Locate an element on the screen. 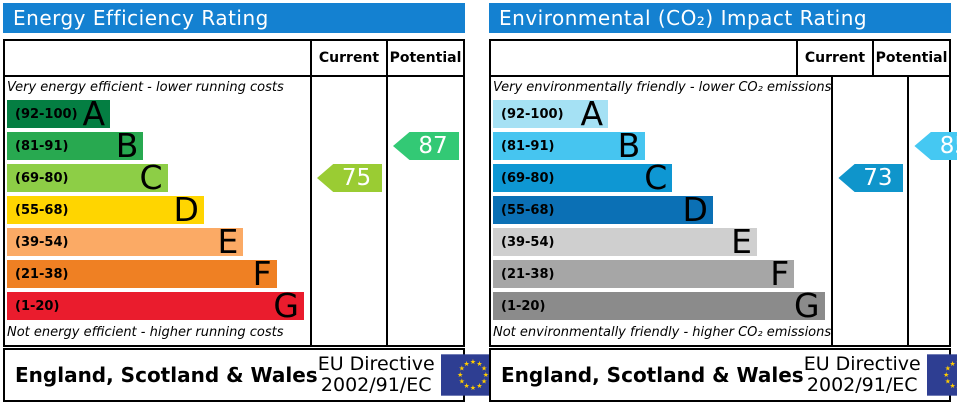  potential-rating-arrow: 87 is located at coordinates (426, 146).